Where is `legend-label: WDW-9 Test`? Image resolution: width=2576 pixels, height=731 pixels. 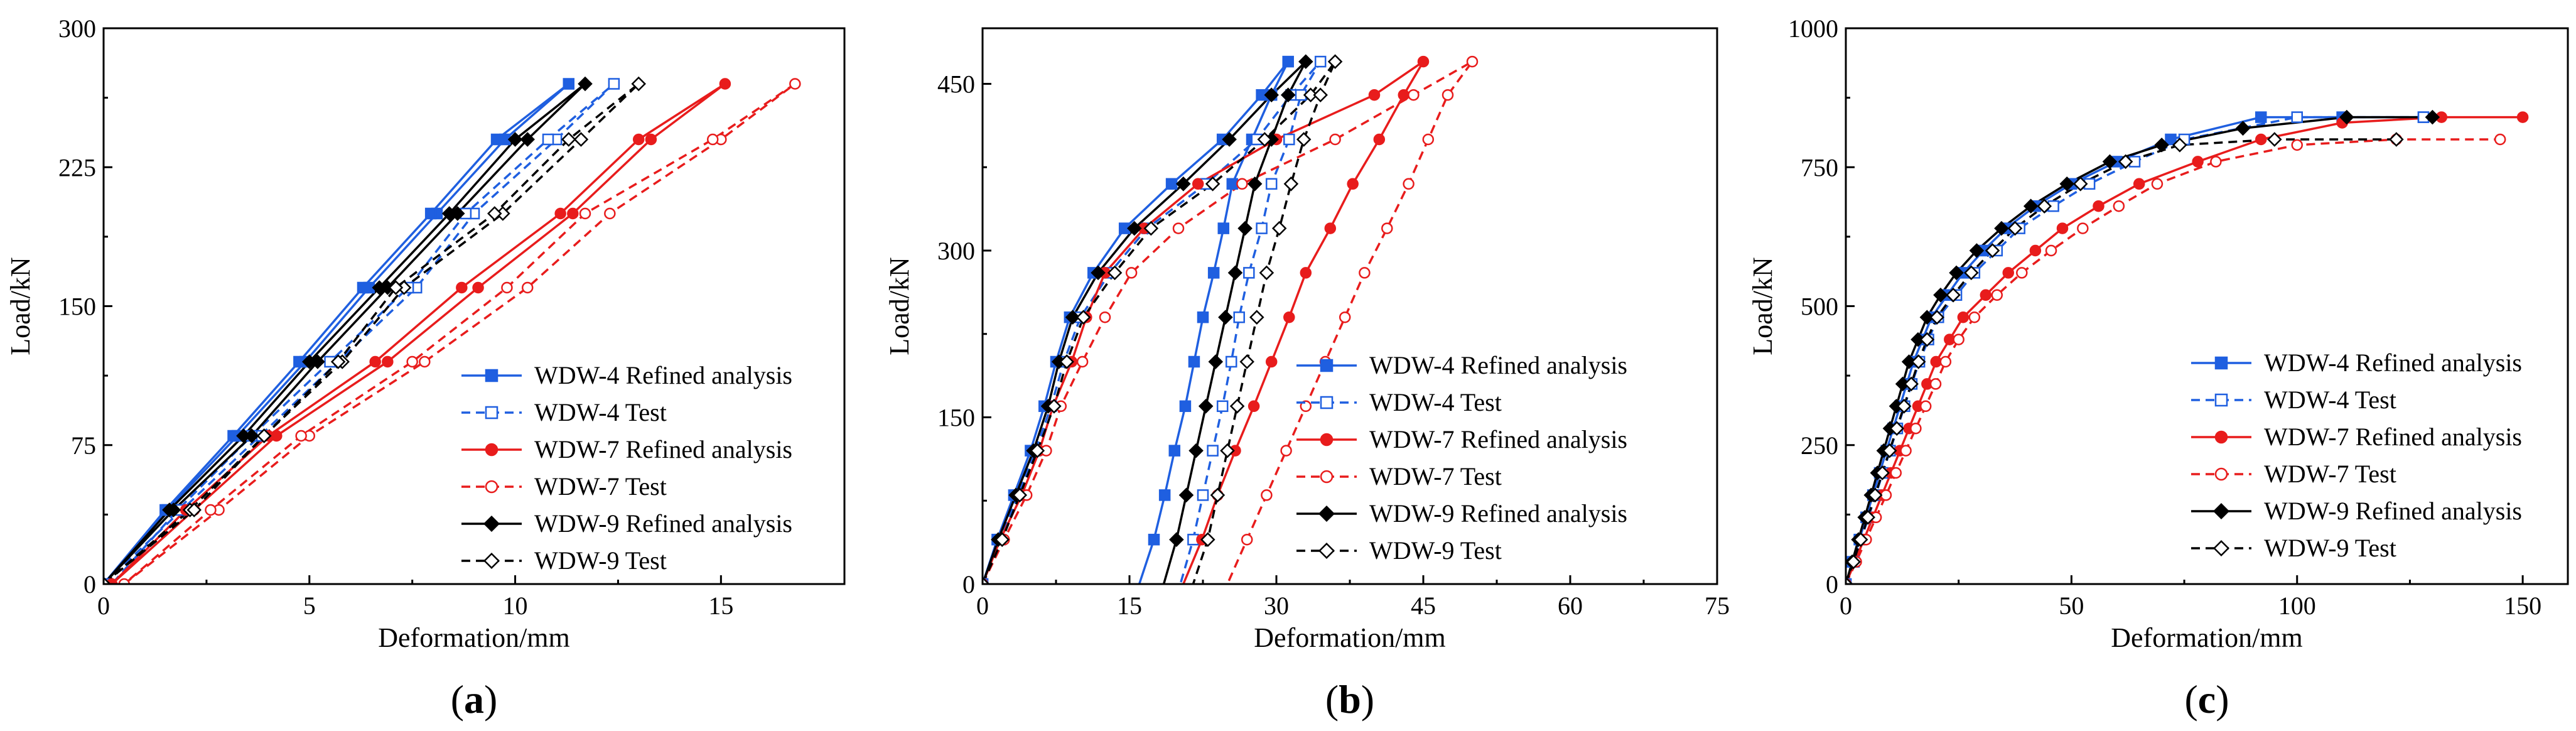
legend-label: WDW-9 Test is located at coordinates (600, 560).